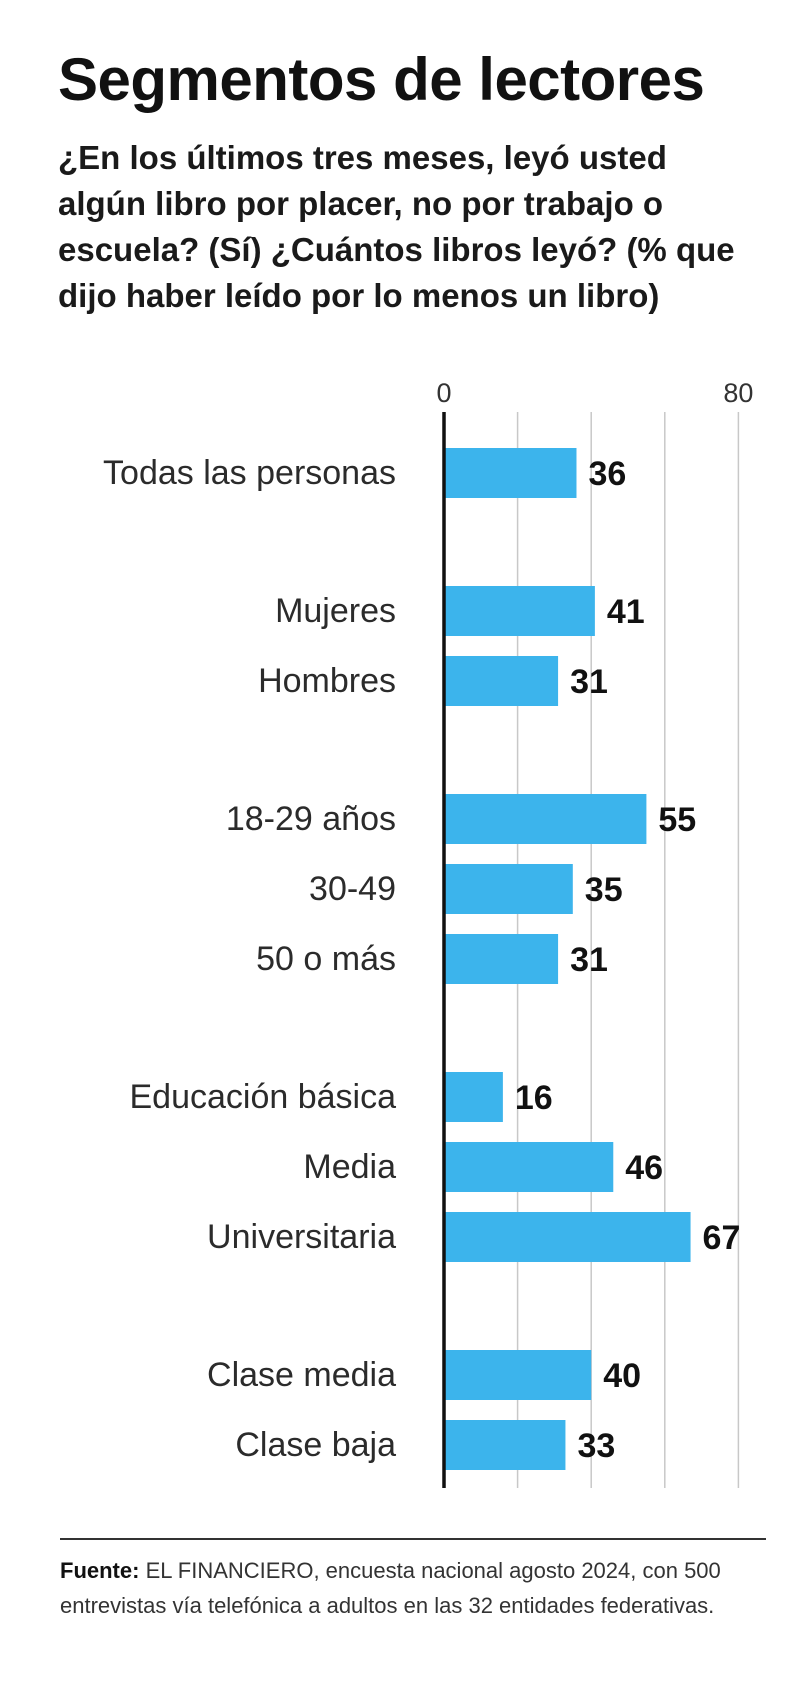 The image size is (800, 1705). I want to click on category-label: 30-49, so click(352, 889).